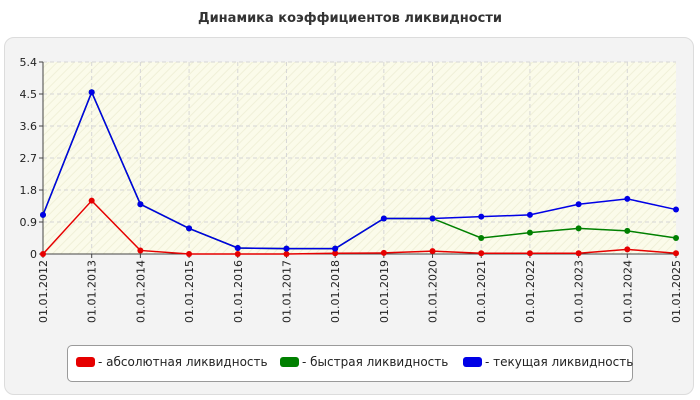 The width and height of the screenshot is (700, 400). Describe the element at coordinates (472, 362) in the screenshot. I see `legend-swatch-current` at that location.